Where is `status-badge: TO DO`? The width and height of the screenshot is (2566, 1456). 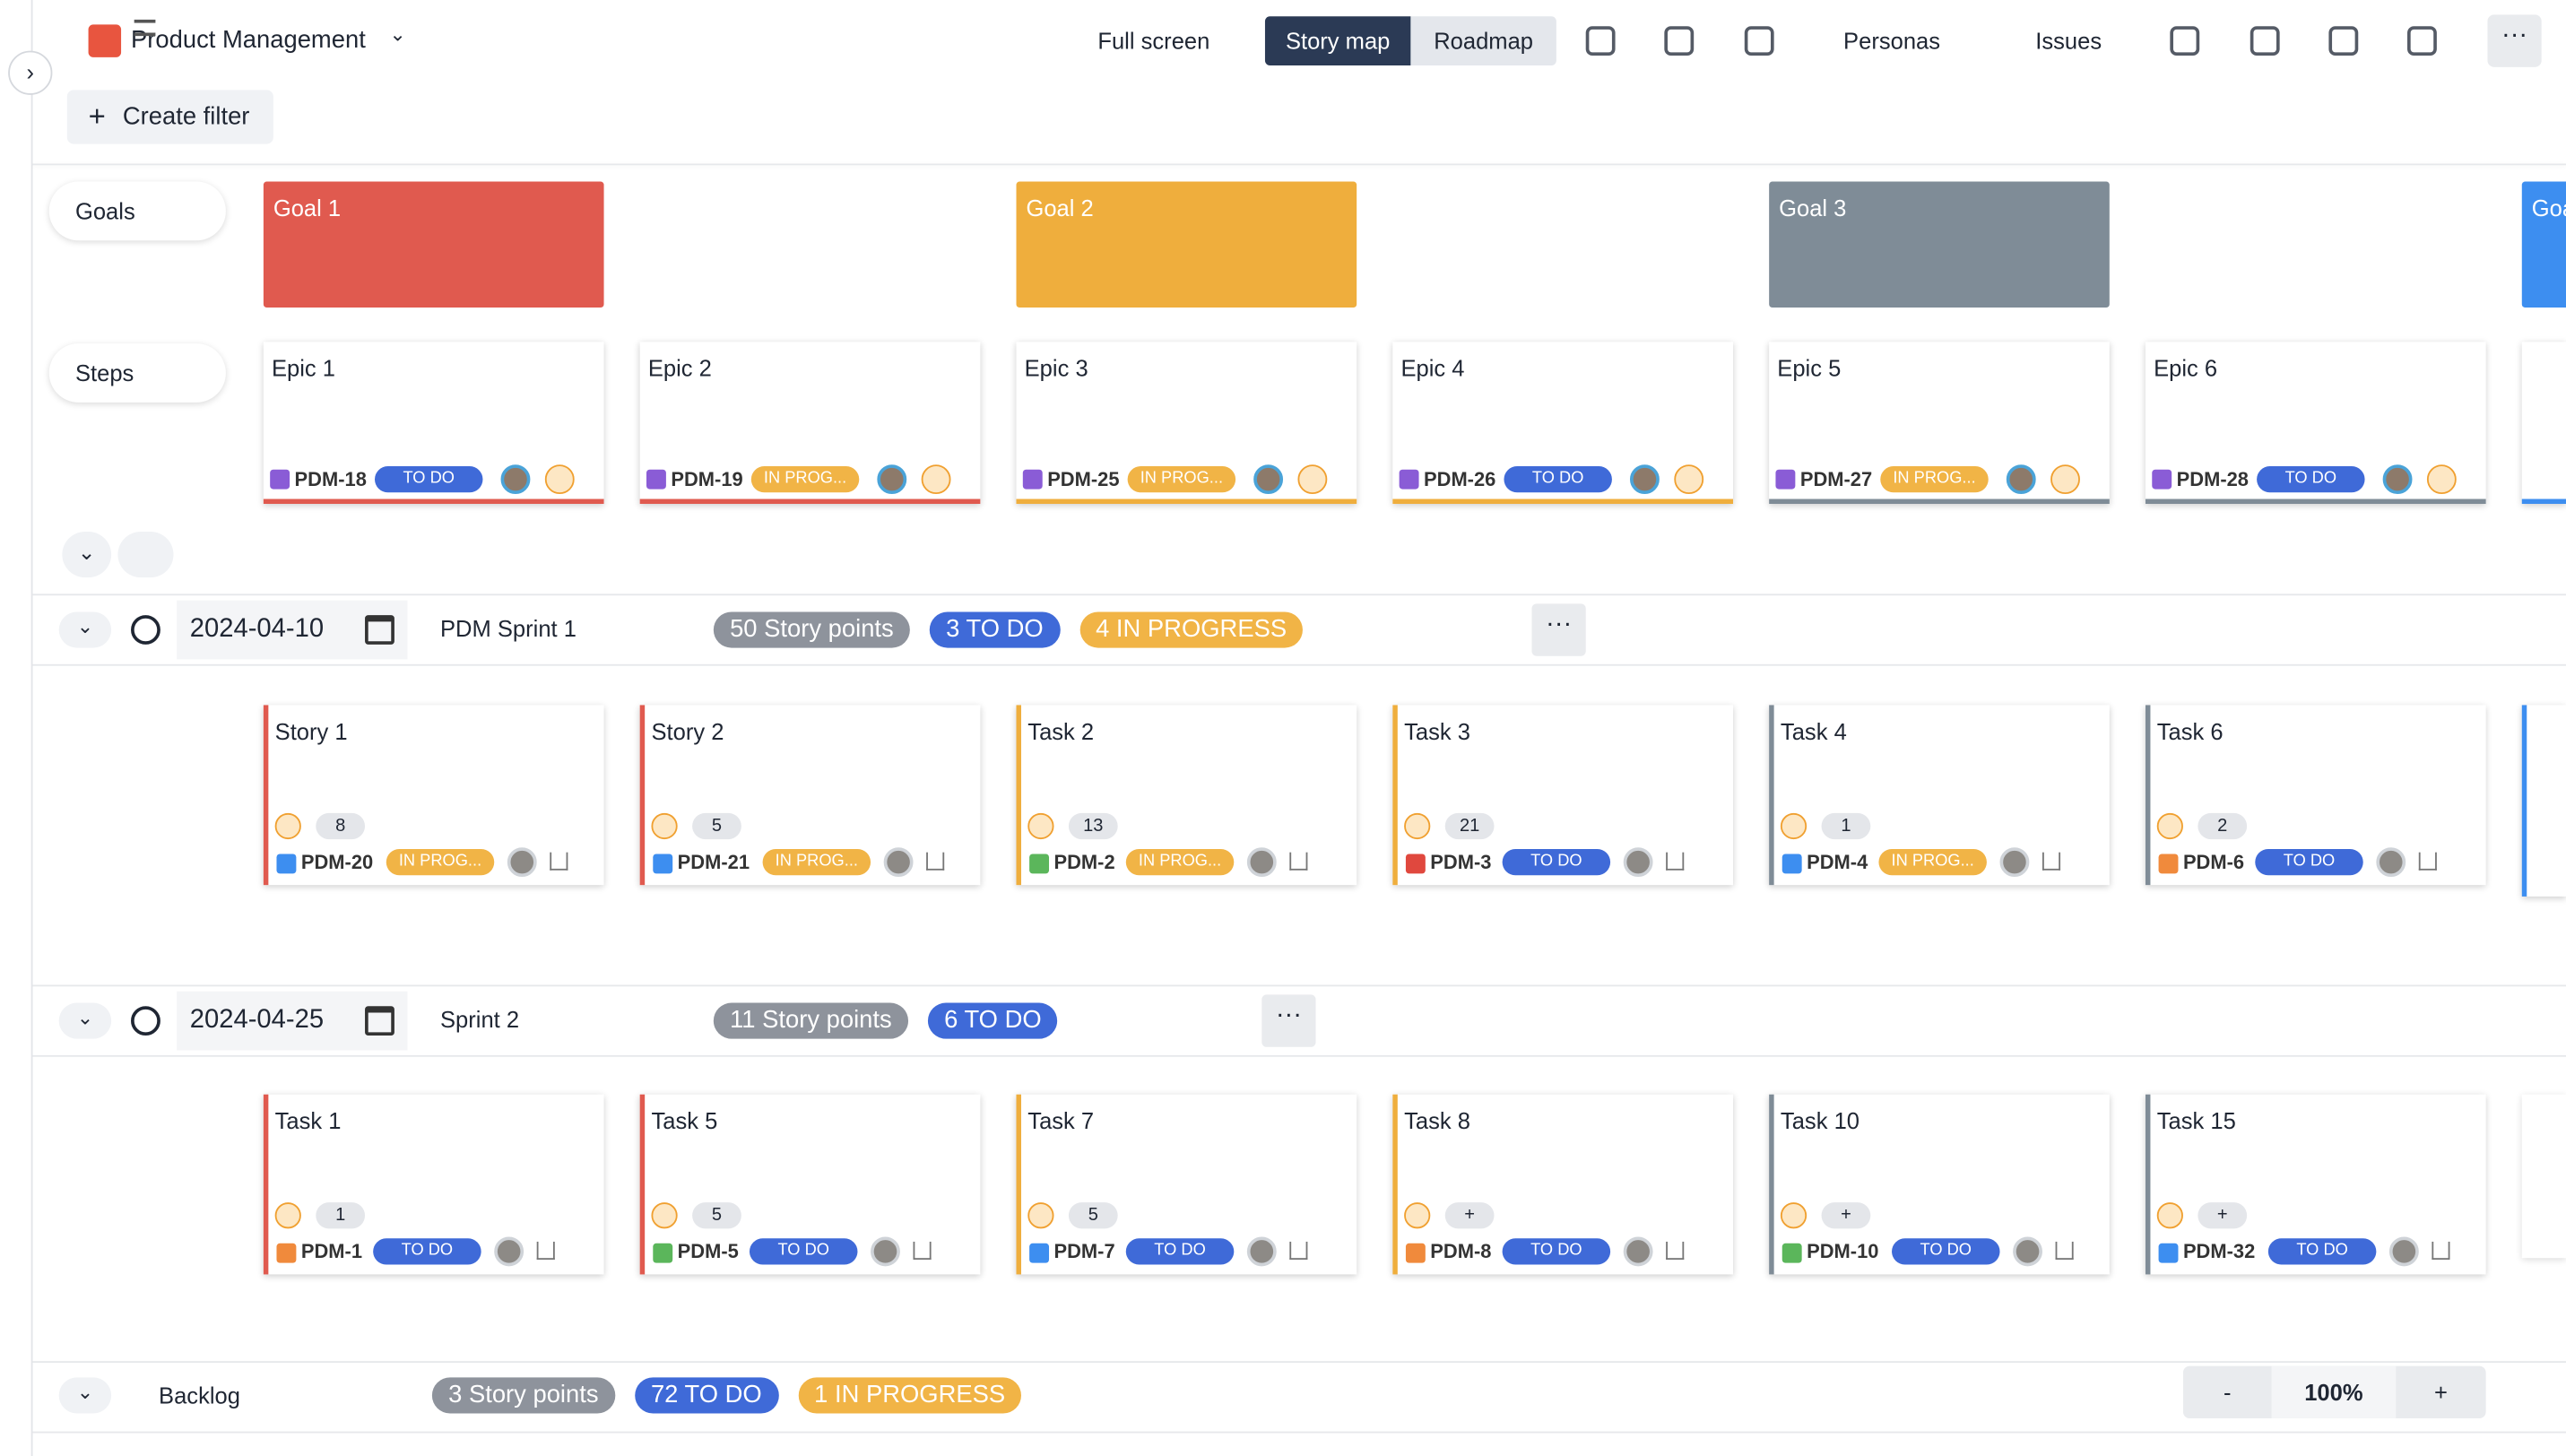
status-badge: TO DO is located at coordinates (2322, 1251).